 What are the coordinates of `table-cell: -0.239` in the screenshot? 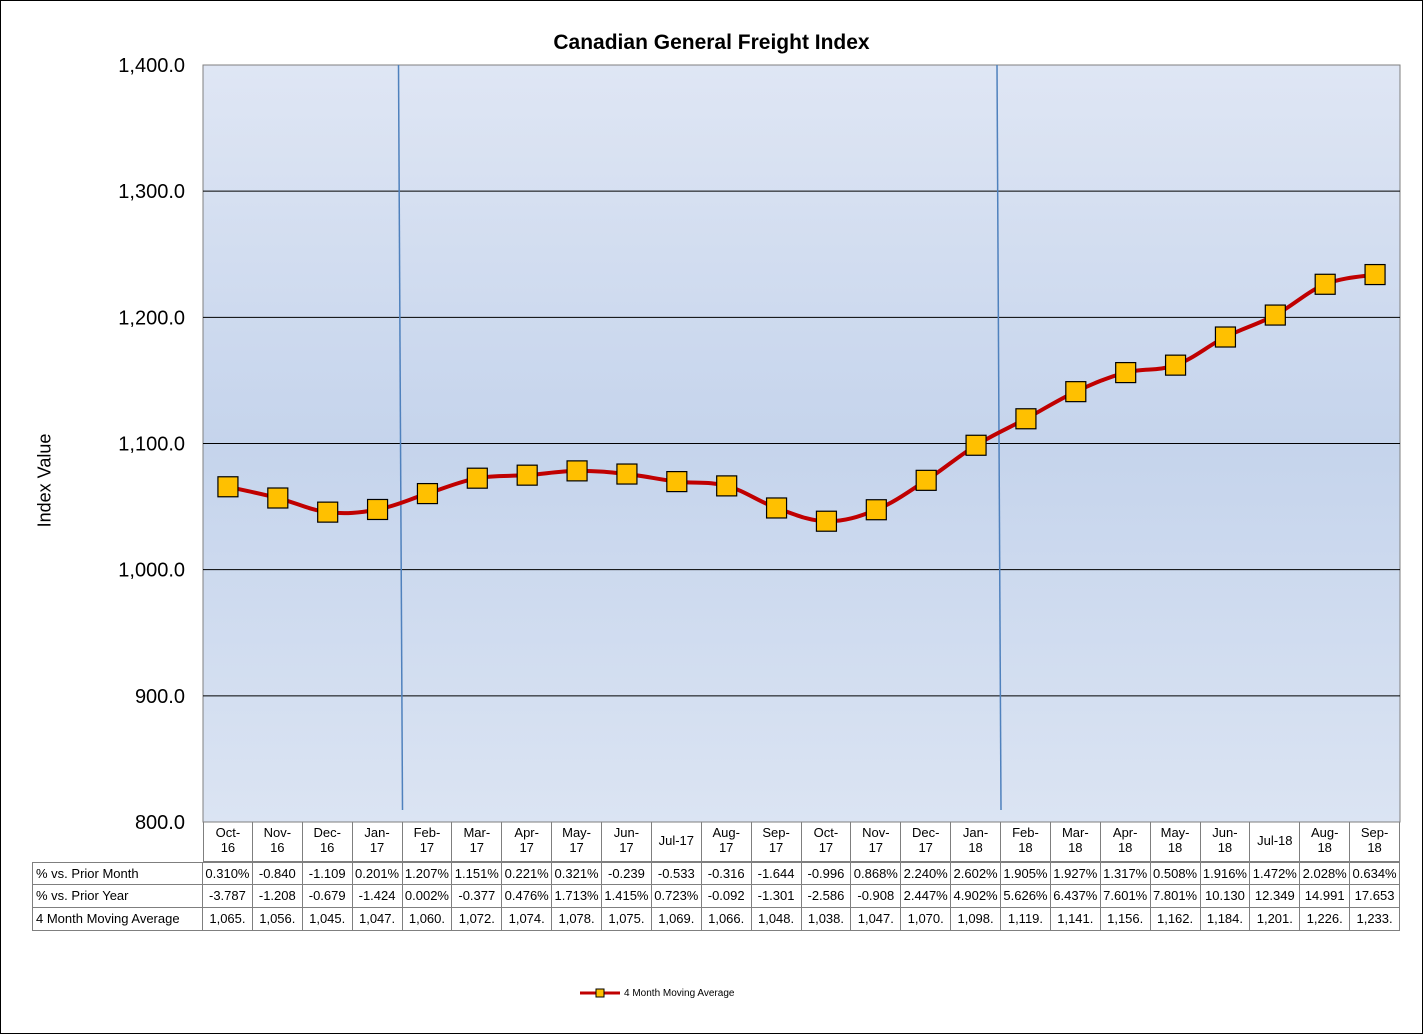 It's located at (627, 873).